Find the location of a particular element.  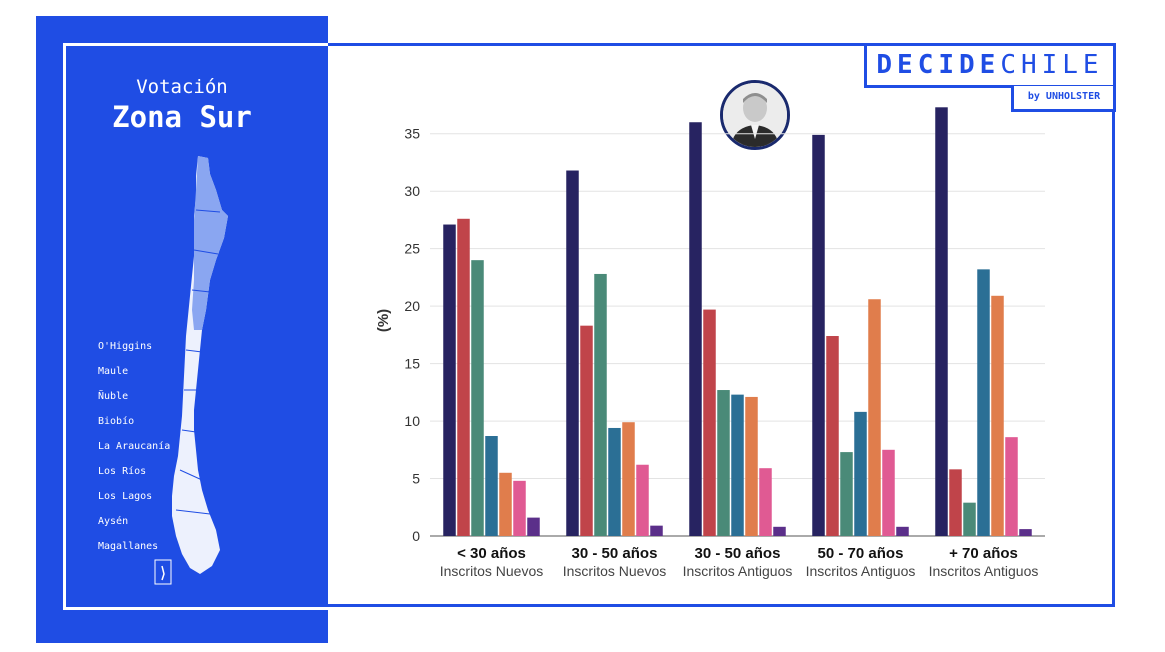

chile-map-icon is located at coordinates (191, 370).